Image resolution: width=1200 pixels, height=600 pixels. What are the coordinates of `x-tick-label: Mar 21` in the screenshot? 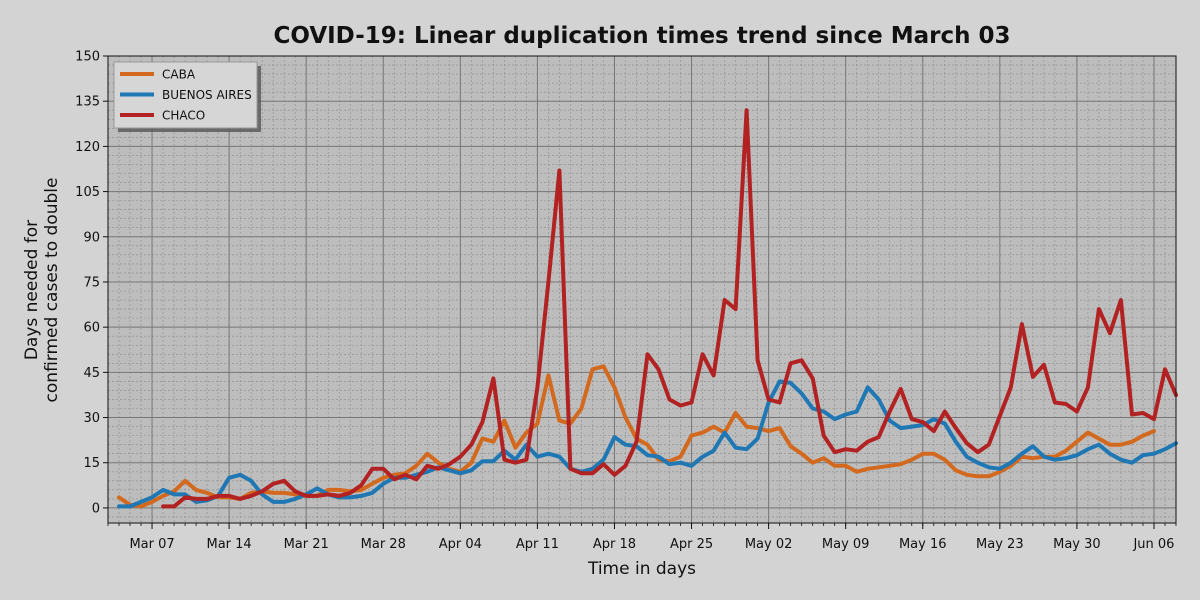 It's located at (306, 544).